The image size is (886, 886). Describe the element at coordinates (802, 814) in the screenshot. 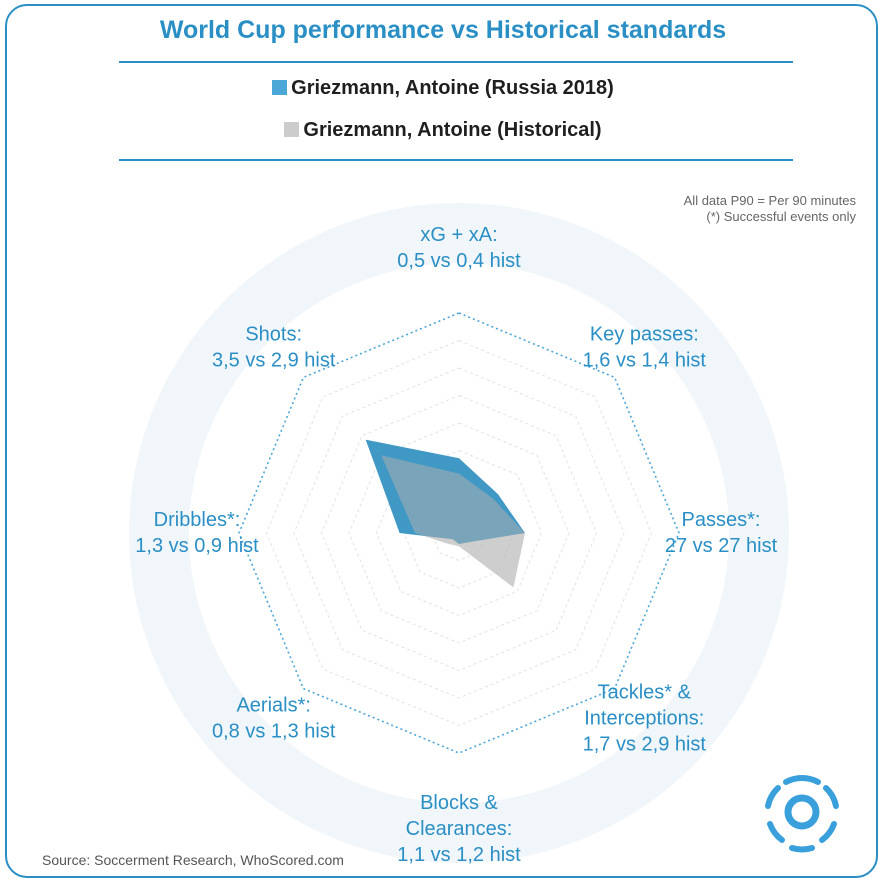

I see `soccerment-logo-icon` at that location.